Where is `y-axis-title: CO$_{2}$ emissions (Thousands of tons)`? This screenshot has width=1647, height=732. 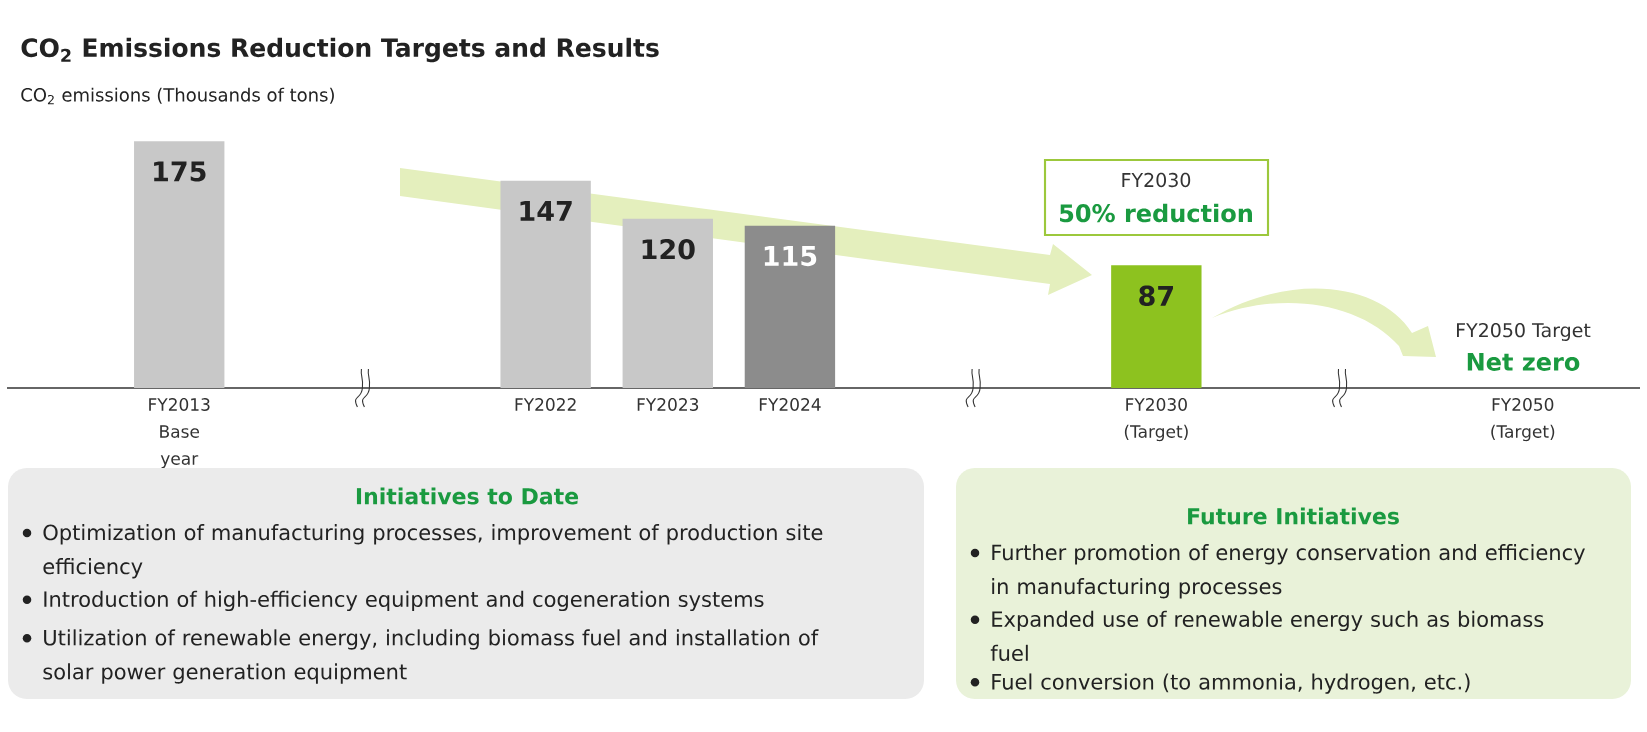
y-axis-title: CO$_{2}$ emissions (Thousands of tons) is located at coordinates (177, 96).